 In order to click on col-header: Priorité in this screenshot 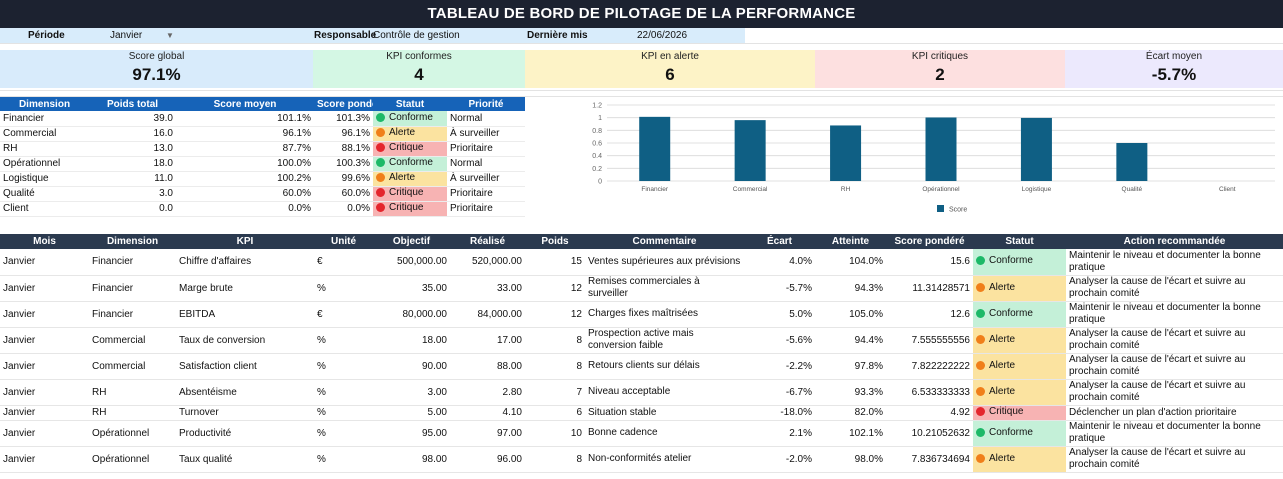, I will do `click(486, 104)`.